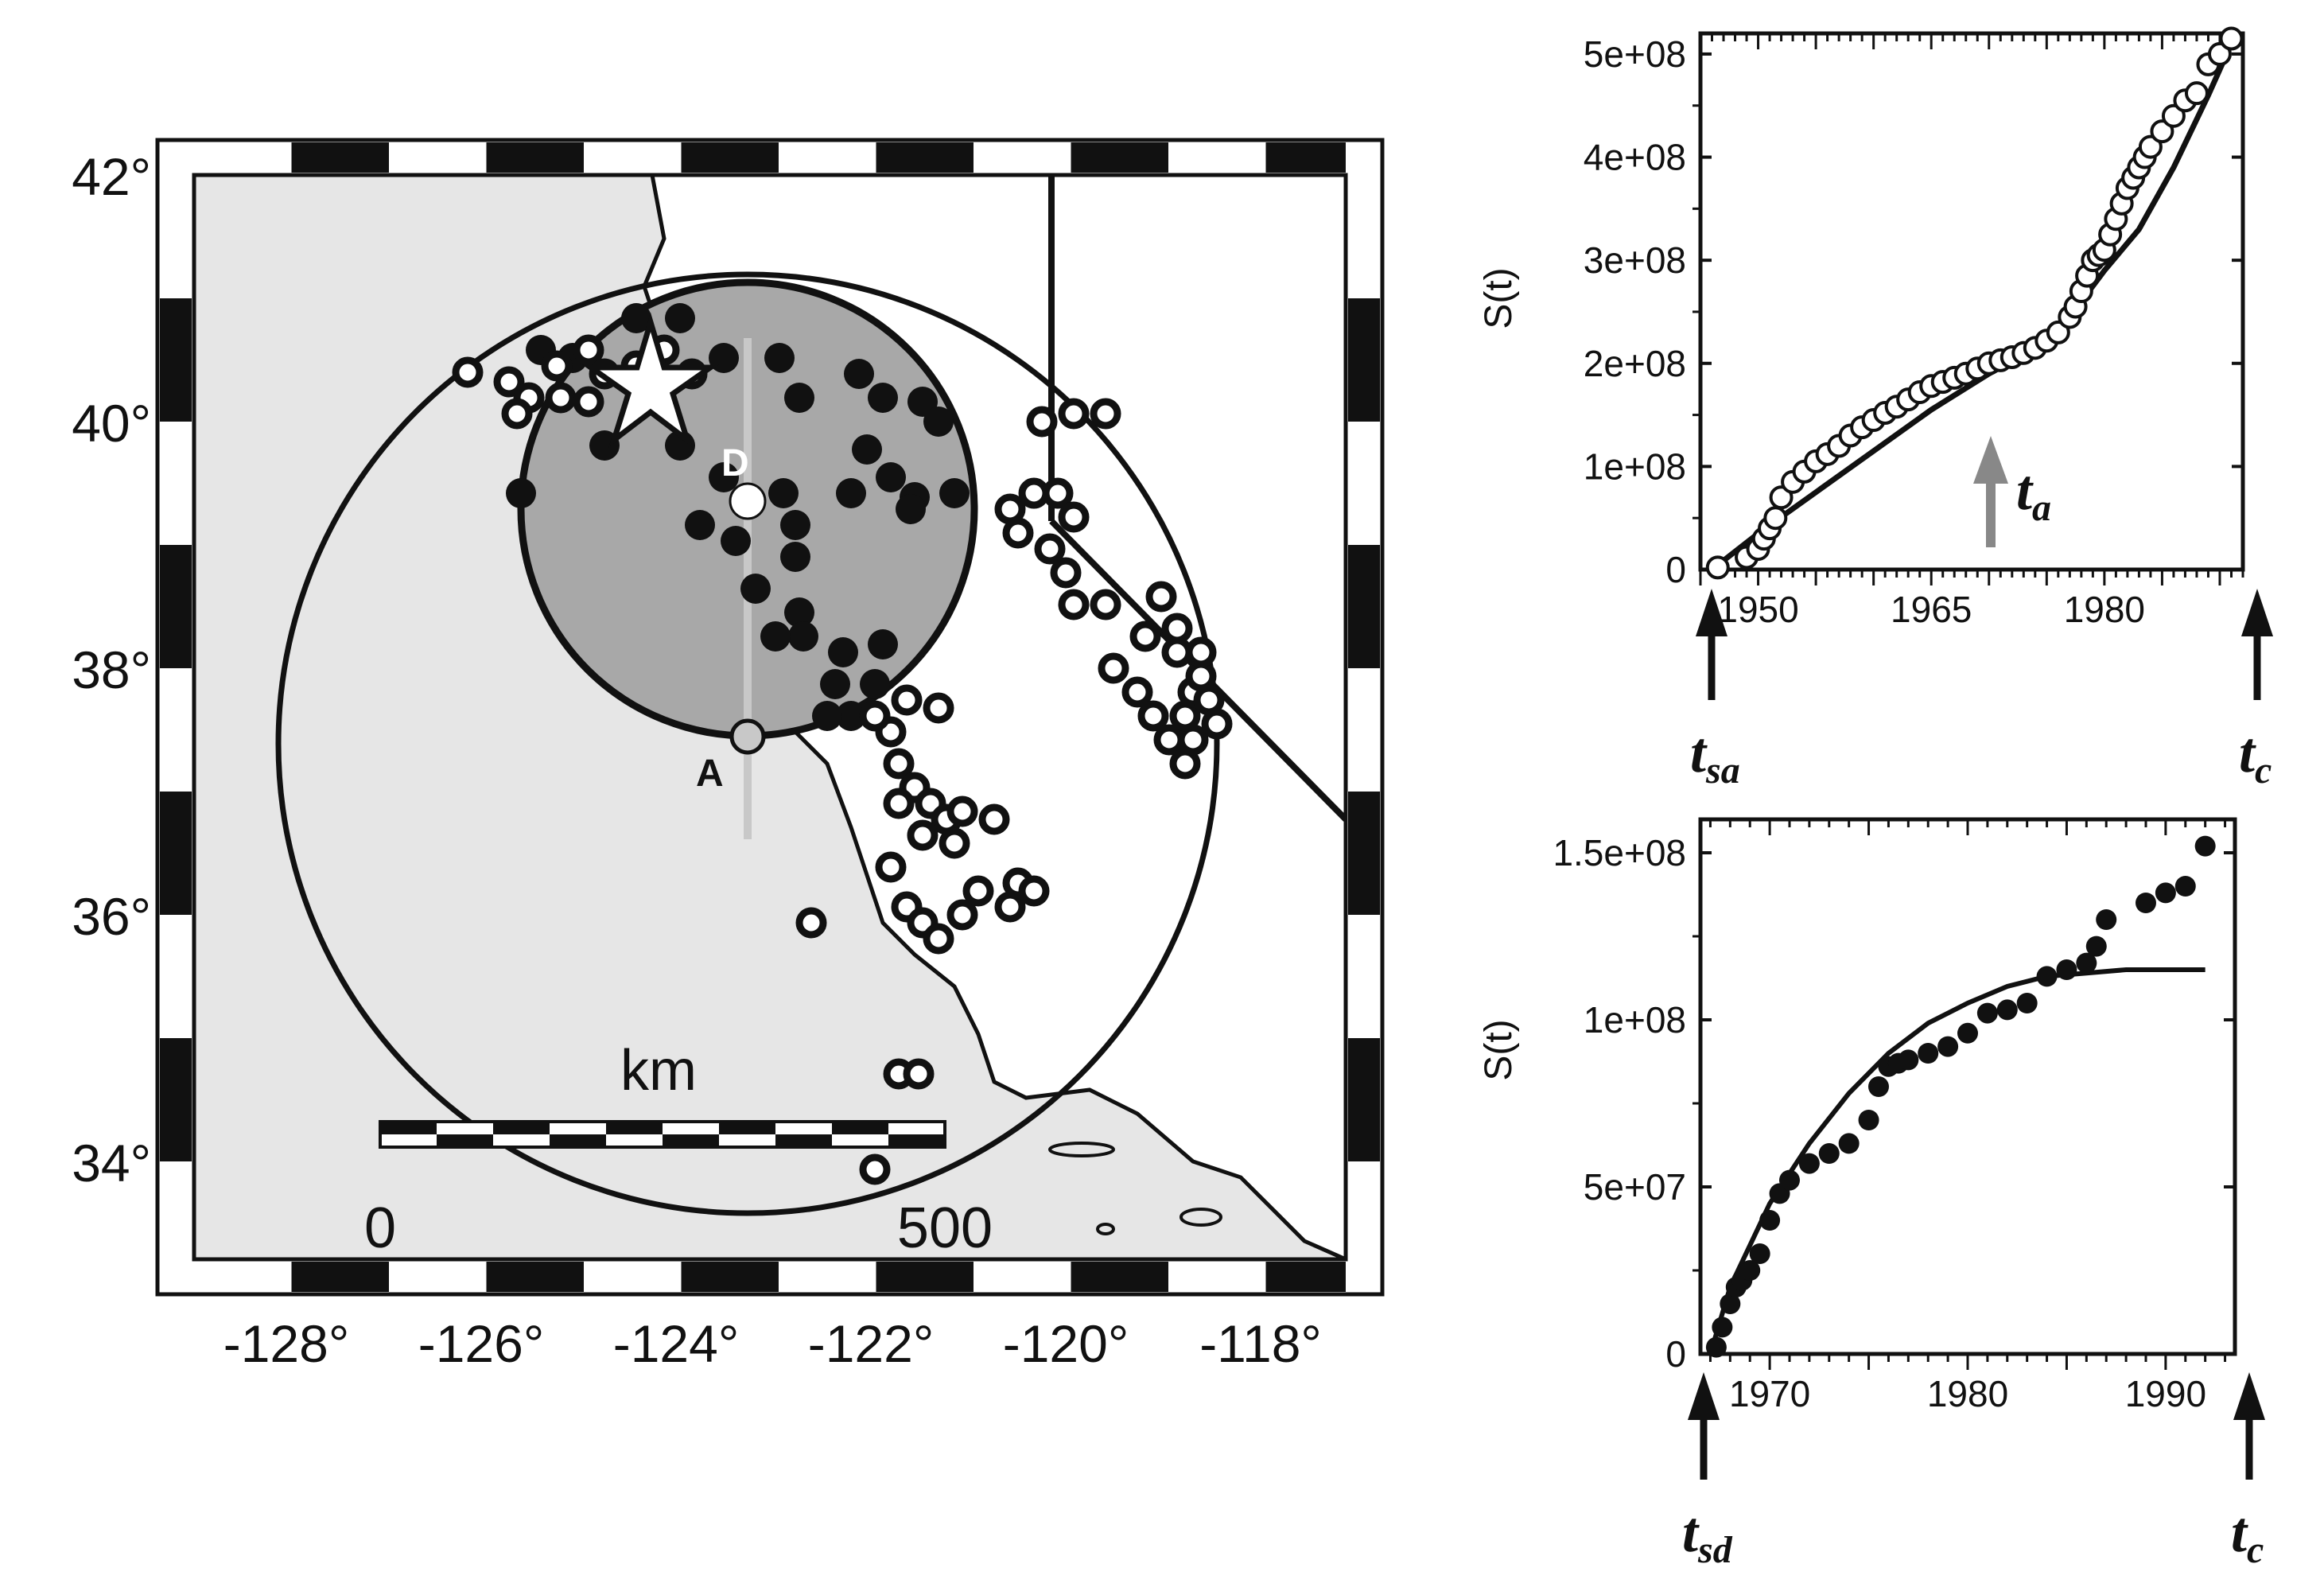 This screenshot has width=2324, height=1591. What do you see at coordinates (111, 916) in the screenshot?
I see `lat-label-36: 36°` at bounding box center [111, 916].